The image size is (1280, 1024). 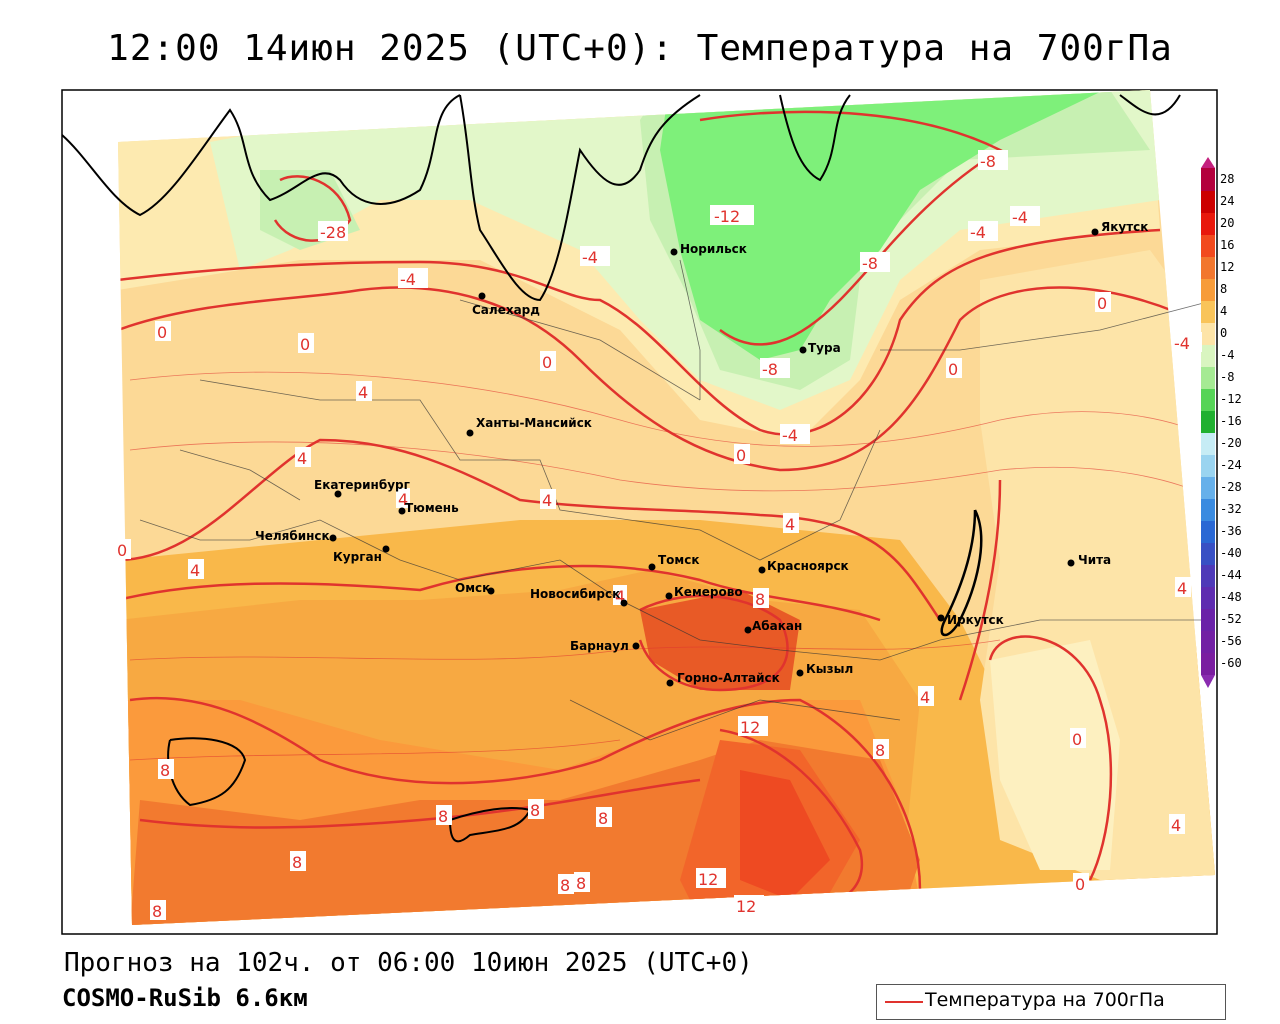 I want to click on legend-line-swatch, so click(x=904, y=1002).